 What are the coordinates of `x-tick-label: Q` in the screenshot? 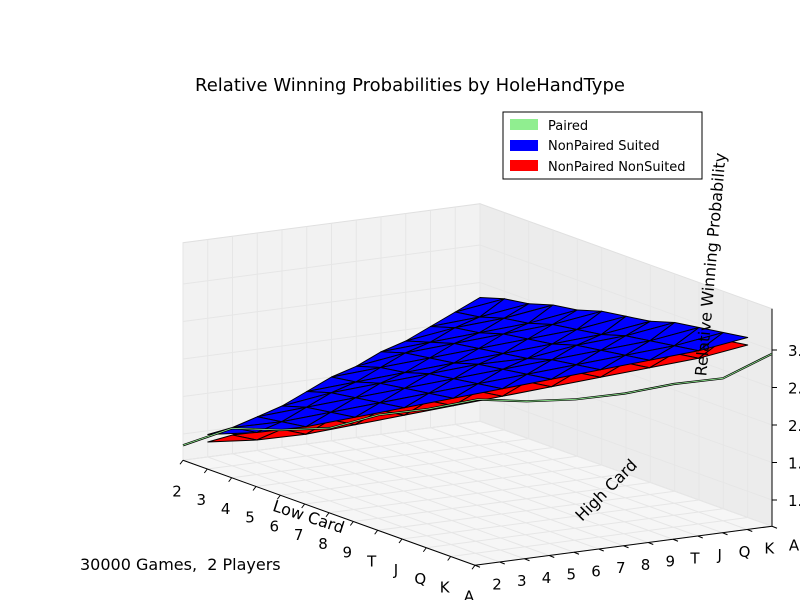 It's located at (420, 579).